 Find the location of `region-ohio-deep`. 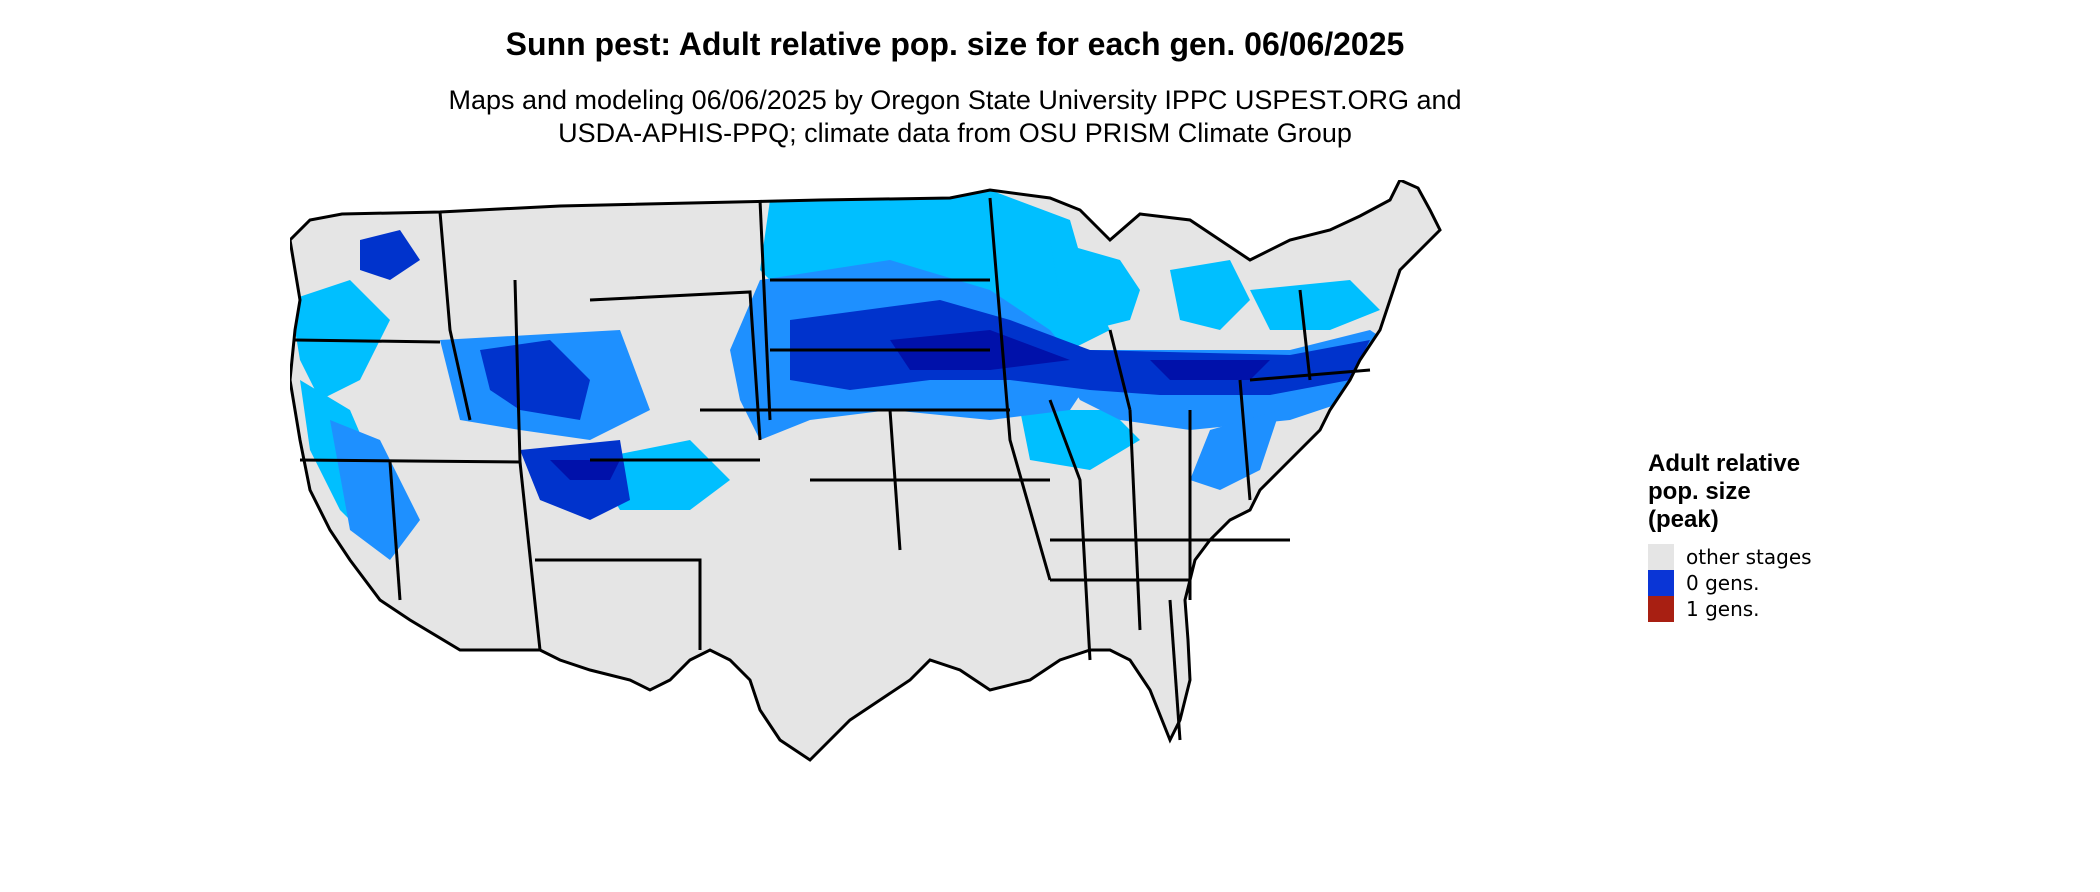

region-ohio-deep is located at coordinates (1210, 370).